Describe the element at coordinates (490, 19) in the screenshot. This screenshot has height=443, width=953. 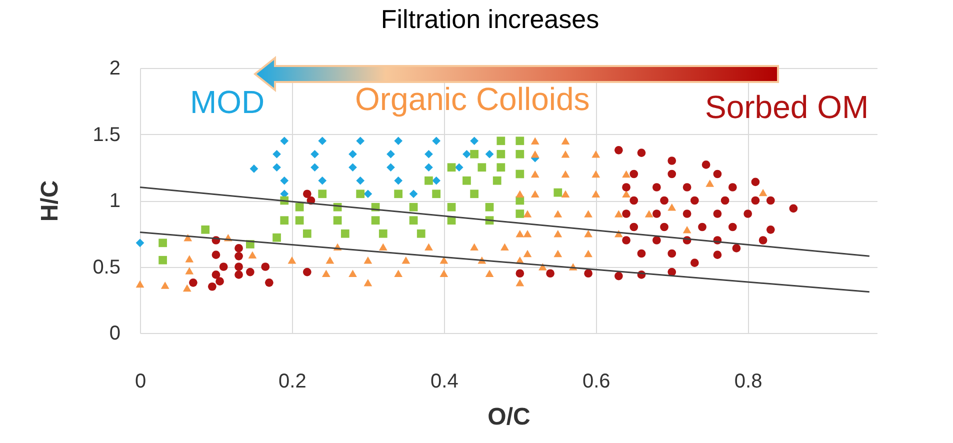
I see `text: Filtration increases` at that location.